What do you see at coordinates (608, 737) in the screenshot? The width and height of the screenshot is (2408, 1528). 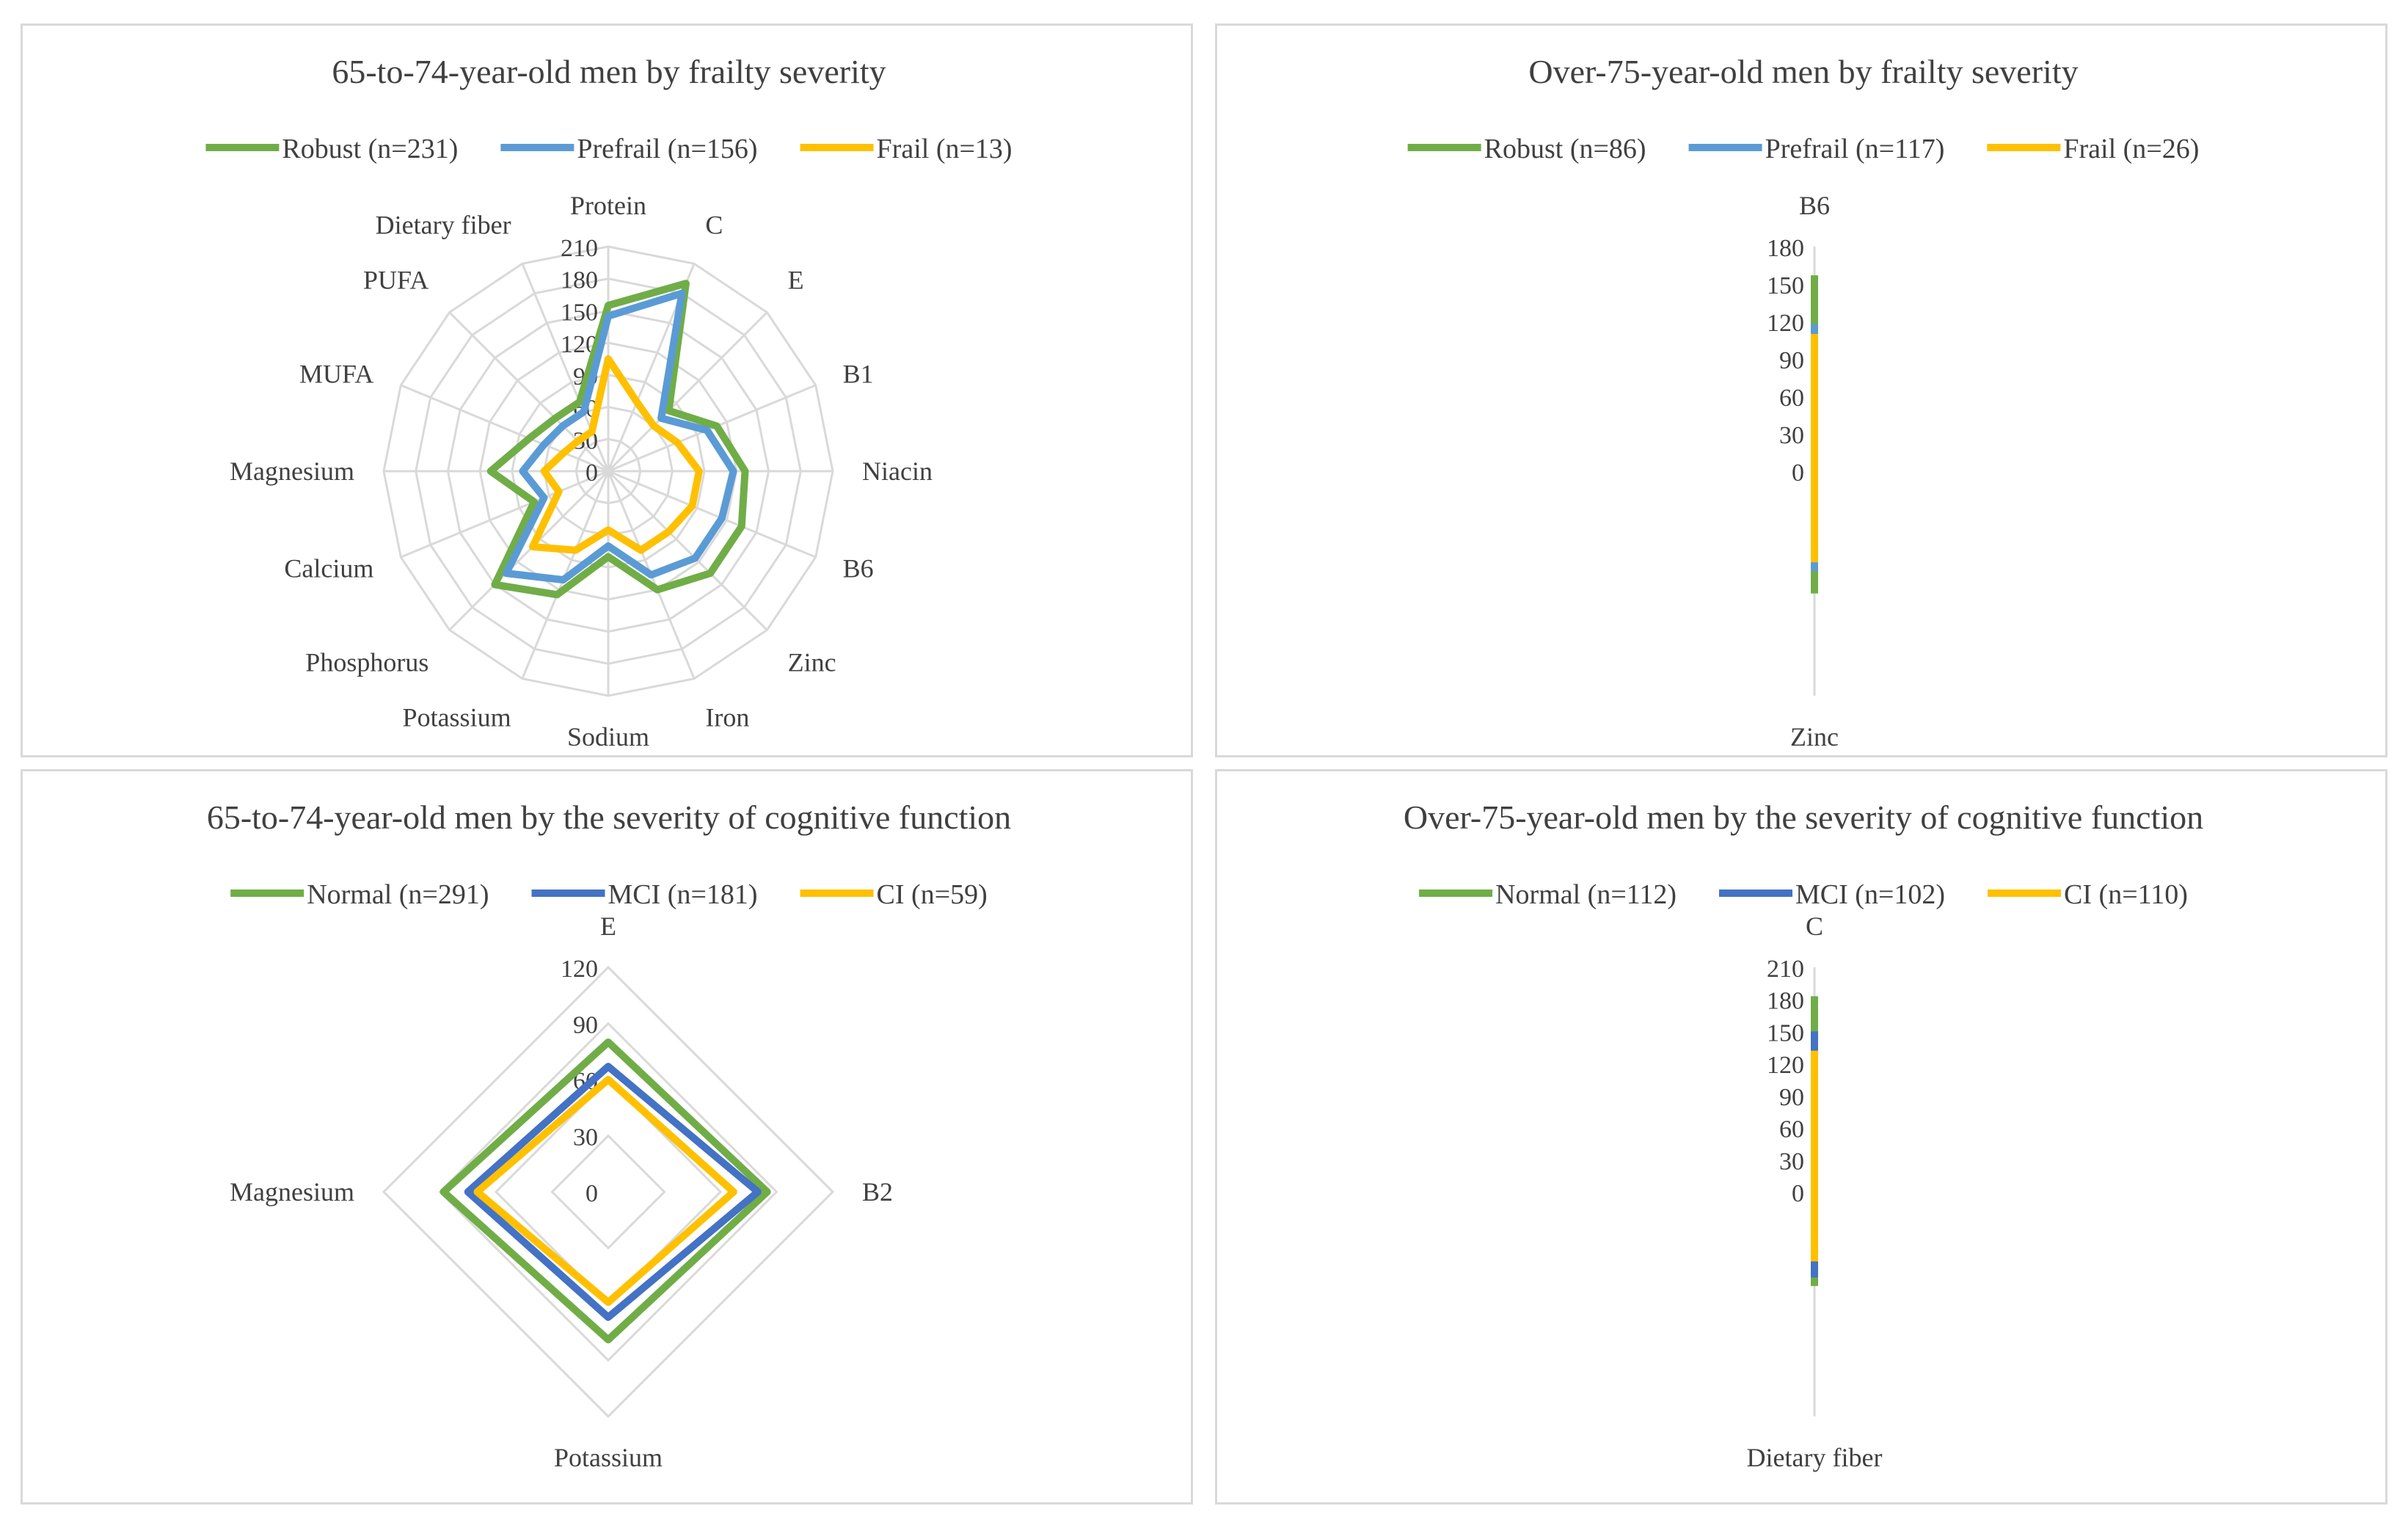 I see `axis-label-sodium: Sodium` at bounding box center [608, 737].